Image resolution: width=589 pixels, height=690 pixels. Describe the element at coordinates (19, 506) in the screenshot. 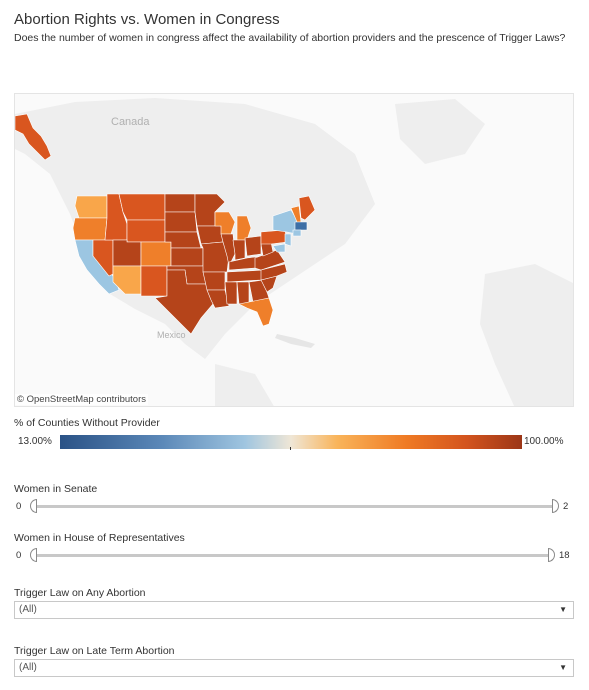

I see `senate-min-label: 0` at that location.